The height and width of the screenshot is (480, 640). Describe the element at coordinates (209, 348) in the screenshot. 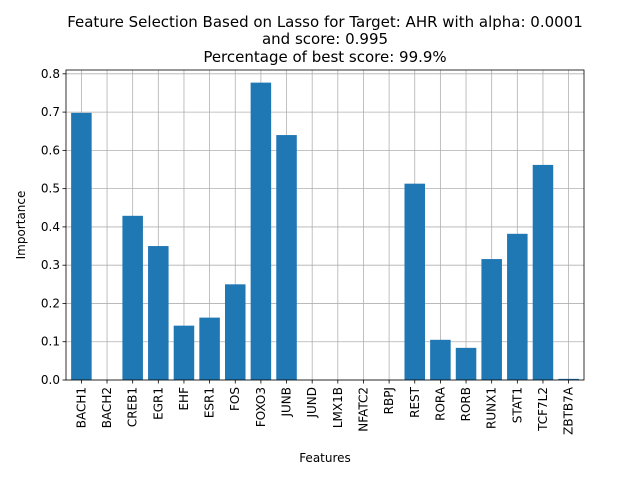

I see `bar-esr1` at that location.